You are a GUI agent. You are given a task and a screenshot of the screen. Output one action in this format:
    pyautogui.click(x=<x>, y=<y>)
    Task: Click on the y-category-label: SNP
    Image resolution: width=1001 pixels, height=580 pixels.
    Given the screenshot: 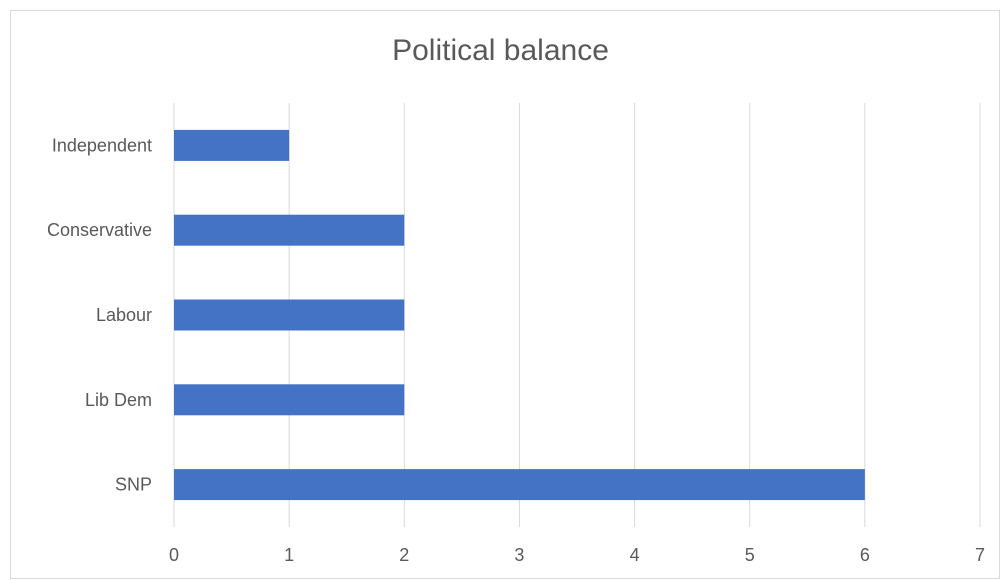 What is the action you would take?
    pyautogui.click(x=133, y=485)
    